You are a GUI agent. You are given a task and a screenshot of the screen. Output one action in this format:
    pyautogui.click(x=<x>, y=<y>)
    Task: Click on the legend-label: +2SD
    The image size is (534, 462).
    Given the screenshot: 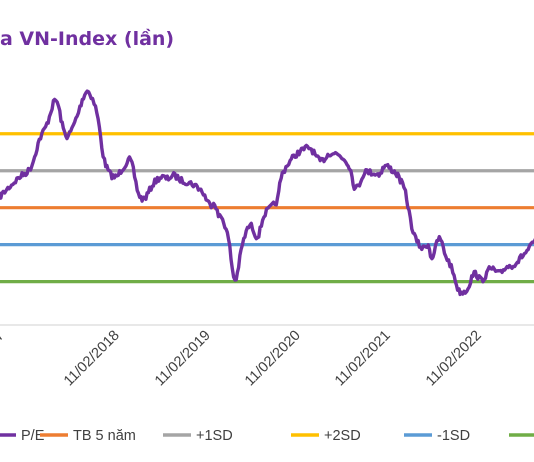 What is the action you would take?
    pyautogui.click(x=342, y=436)
    